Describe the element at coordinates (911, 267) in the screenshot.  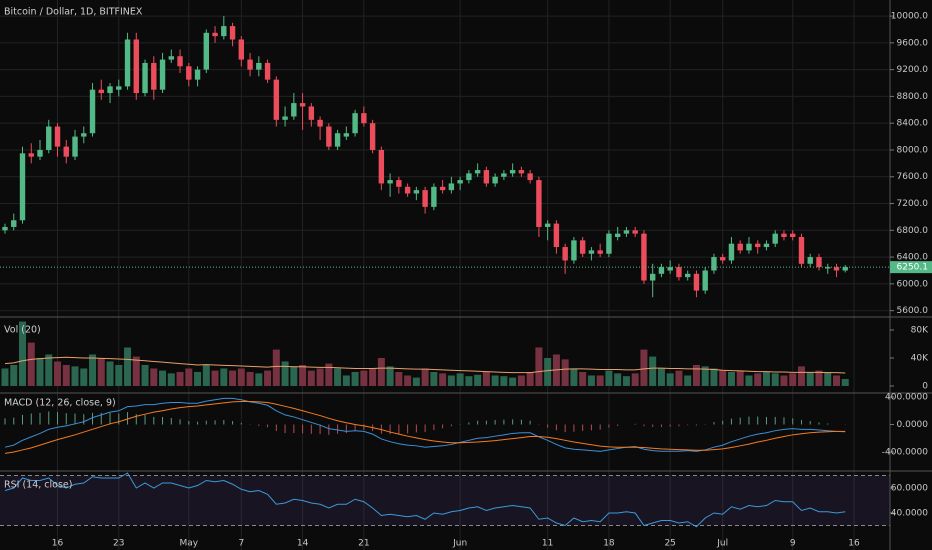
I see `last-price-tag` at that location.